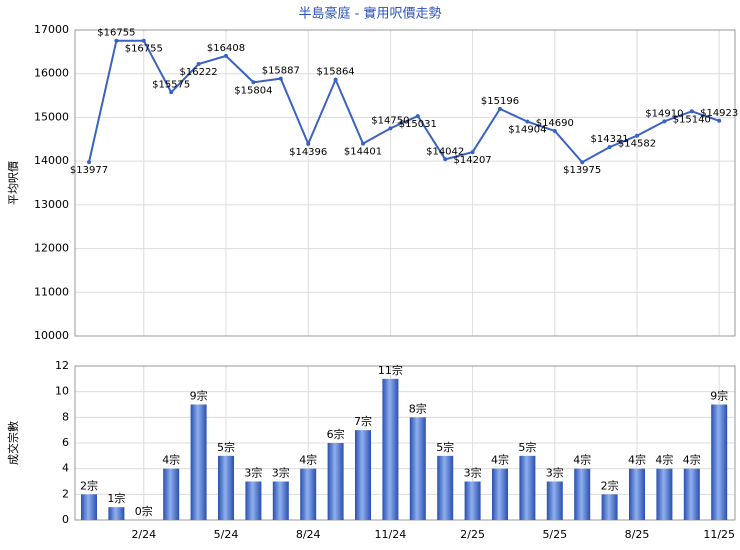  Describe the element at coordinates (65, 519) in the screenshot. I see `y-tick-label: 0` at that location.